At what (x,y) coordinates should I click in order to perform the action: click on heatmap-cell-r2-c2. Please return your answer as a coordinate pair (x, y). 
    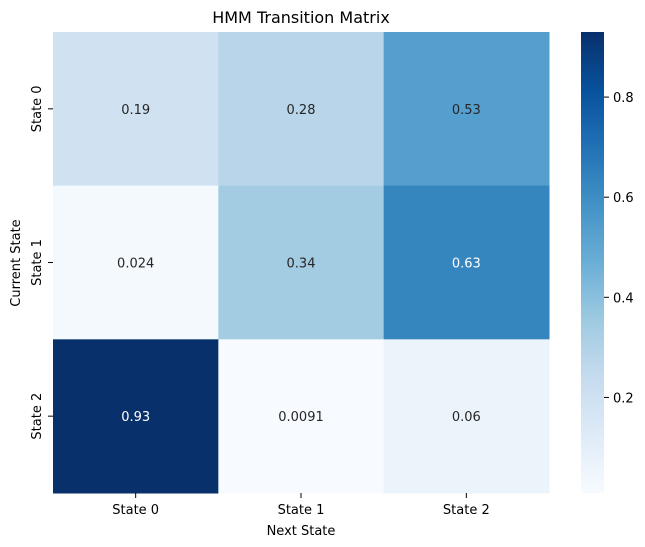
    Looking at the image, I should click on (466, 416).